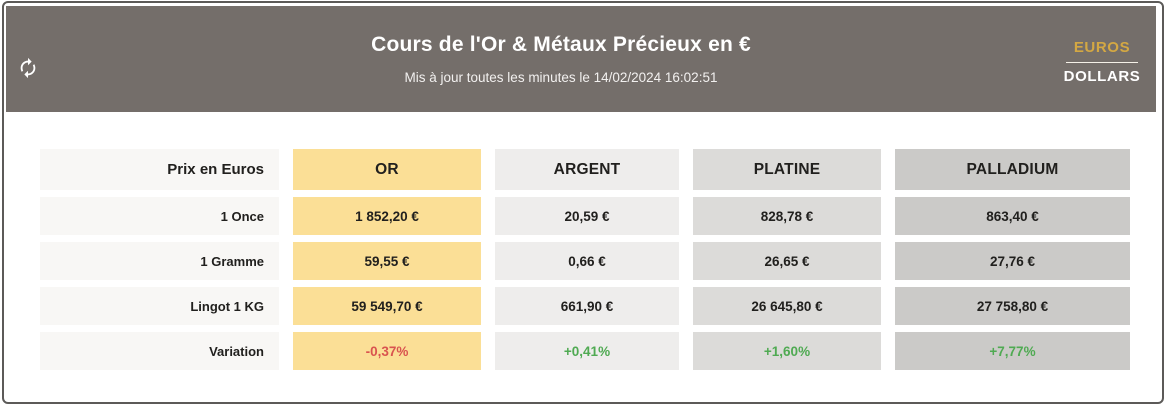 Image resolution: width=1169 pixels, height=406 pixels. I want to click on column-header-argent: ARGENT, so click(587, 169).